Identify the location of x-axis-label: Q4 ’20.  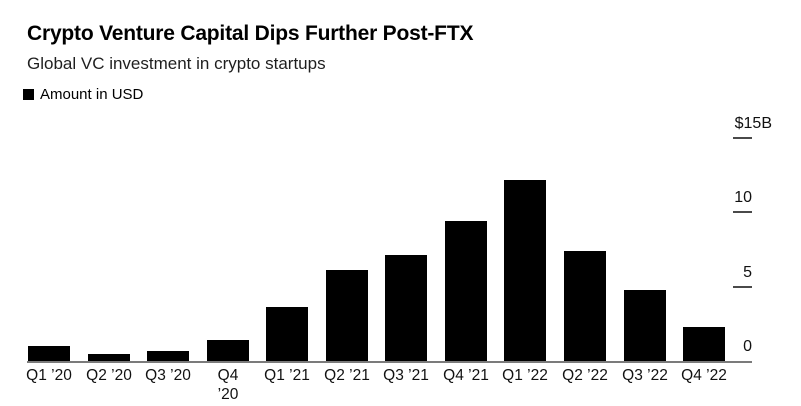
(228, 385).